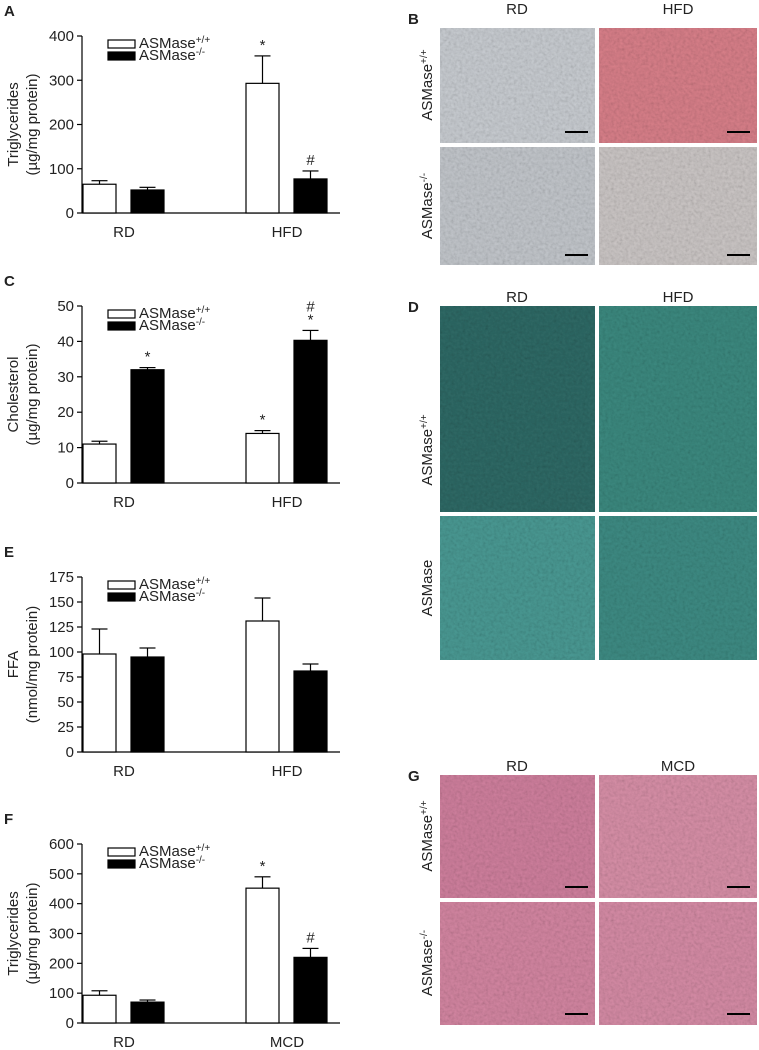 The width and height of the screenshot is (759, 1050). What do you see at coordinates (9, 11) in the screenshot?
I see `panel-letter: A` at bounding box center [9, 11].